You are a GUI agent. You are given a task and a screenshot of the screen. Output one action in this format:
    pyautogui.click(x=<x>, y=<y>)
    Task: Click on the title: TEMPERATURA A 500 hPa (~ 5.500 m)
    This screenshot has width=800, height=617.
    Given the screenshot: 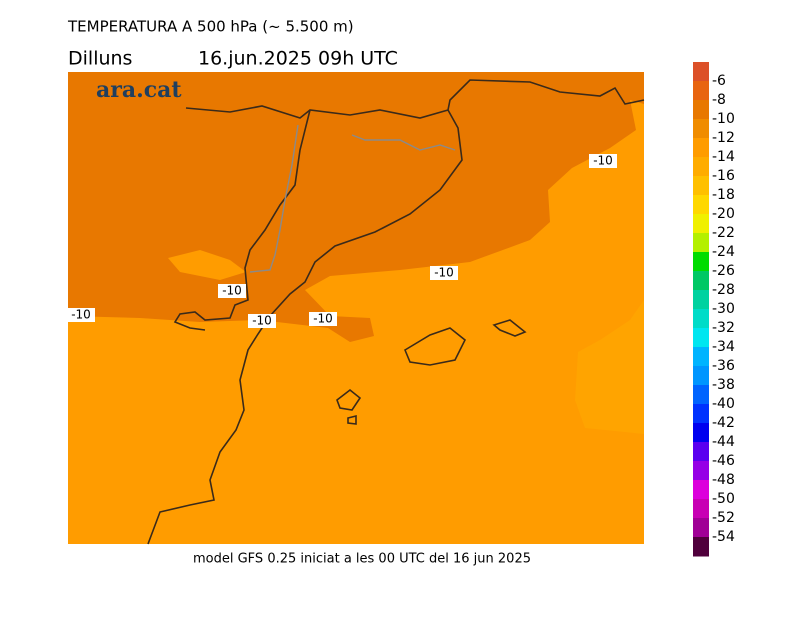 What is the action you would take?
    pyautogui.click(x=210, y=27)
    